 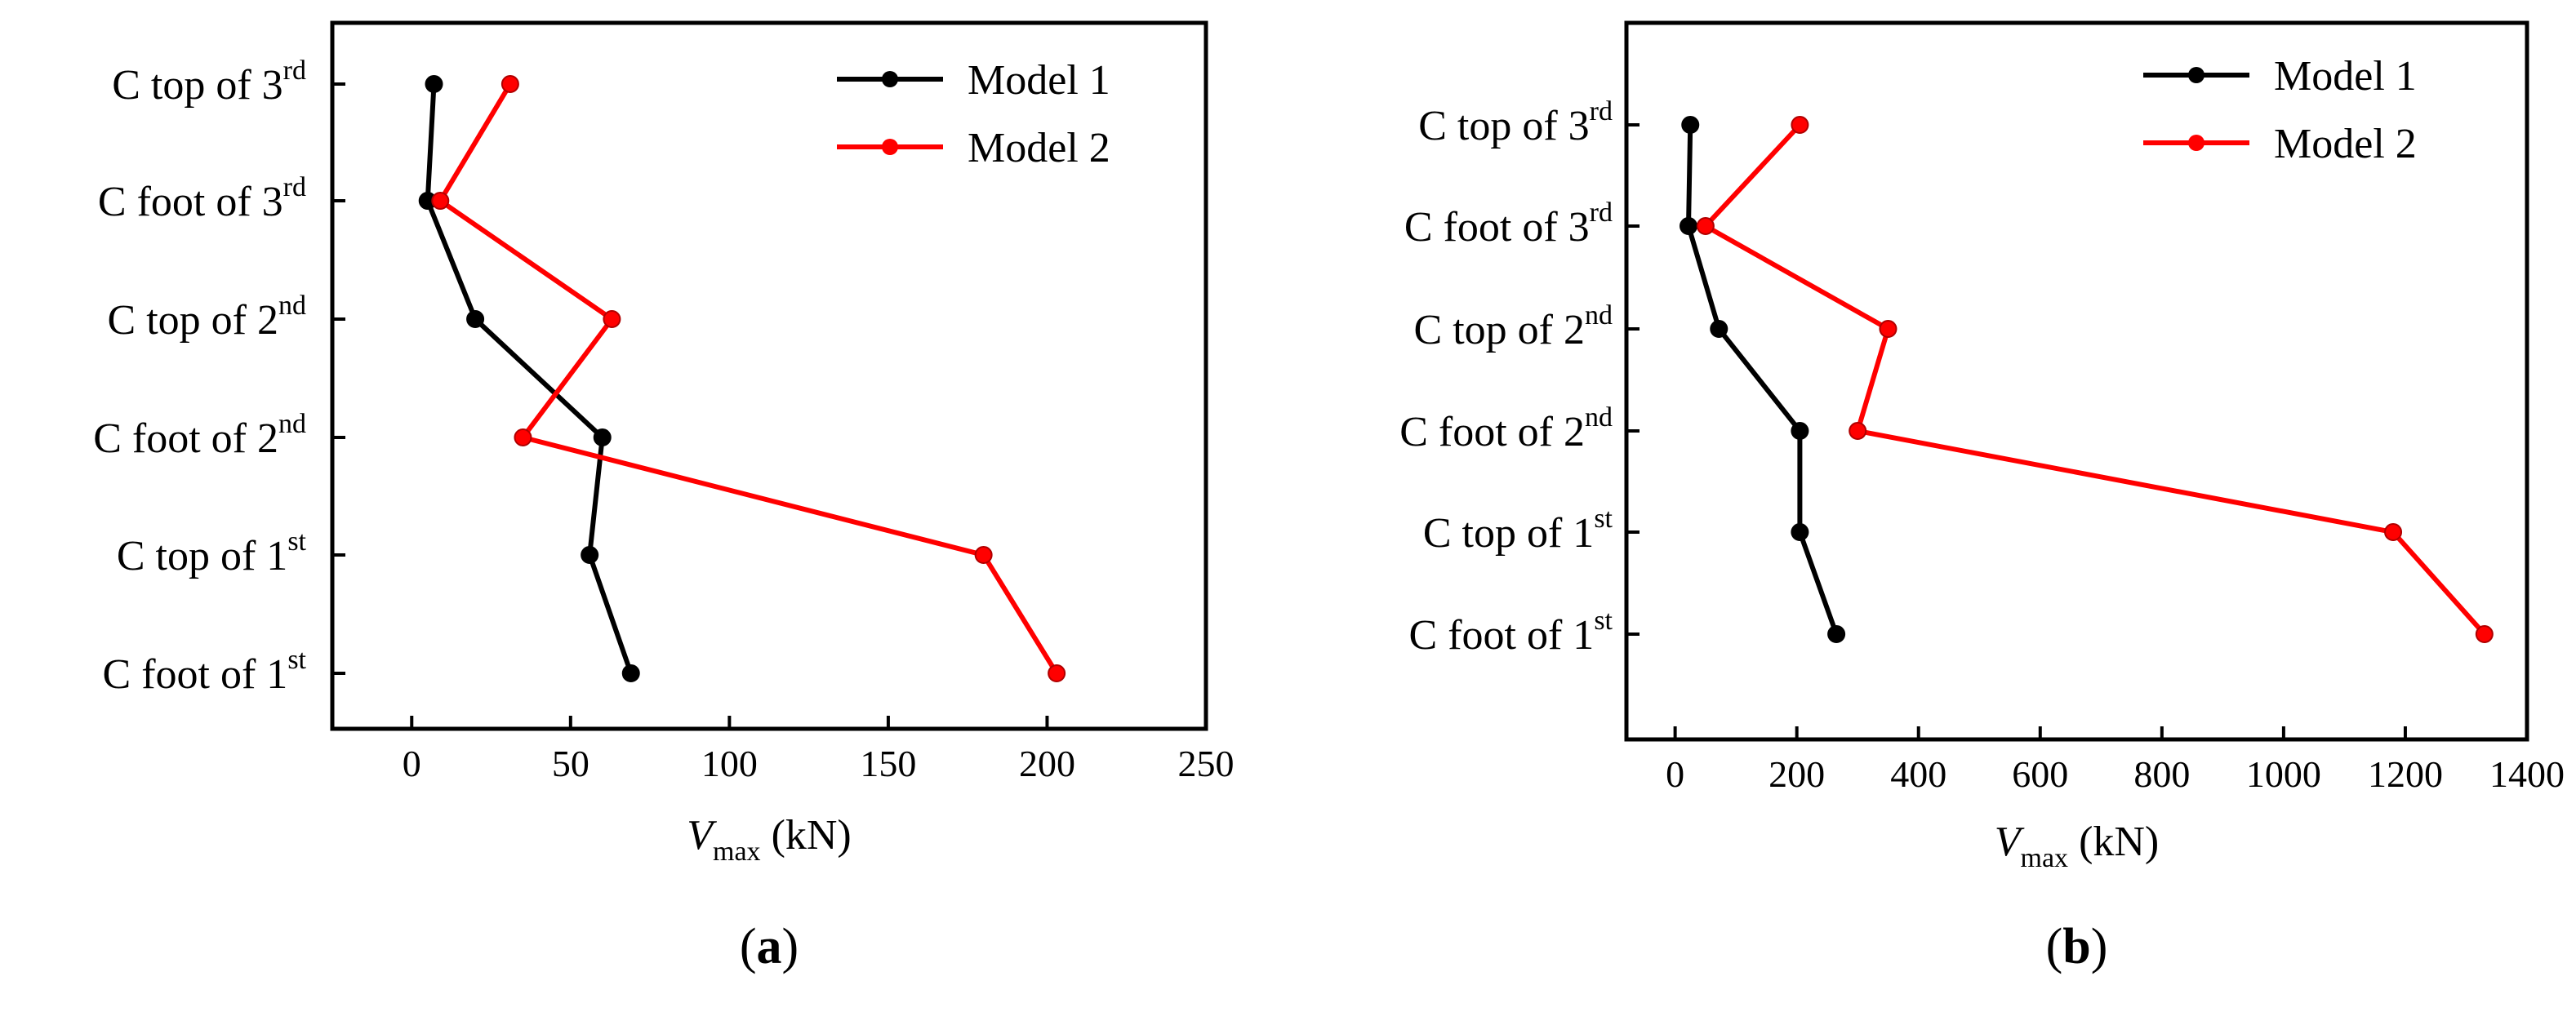 What do you see at coordinates (2283, 774) in the screenshot?
I see `x-tick-label: 1000` at bounding box center [2283, 774].